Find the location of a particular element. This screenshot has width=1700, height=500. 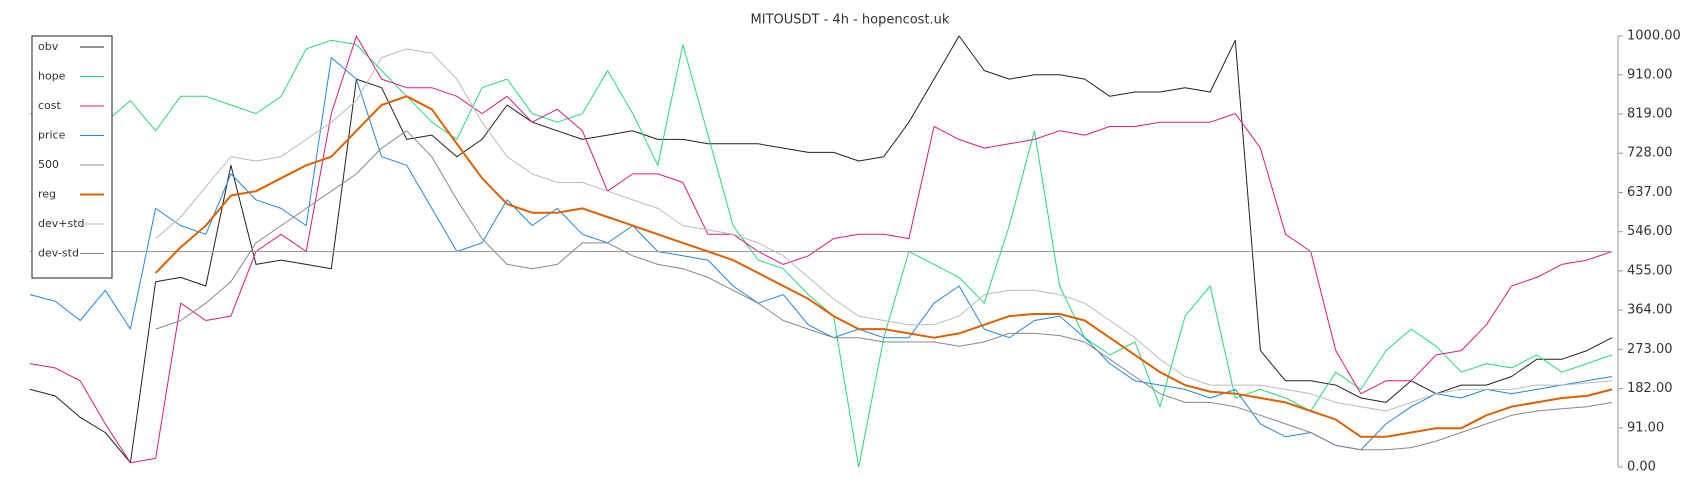

y-tick-label: 910.00 is located at coordinates (1650, 74).